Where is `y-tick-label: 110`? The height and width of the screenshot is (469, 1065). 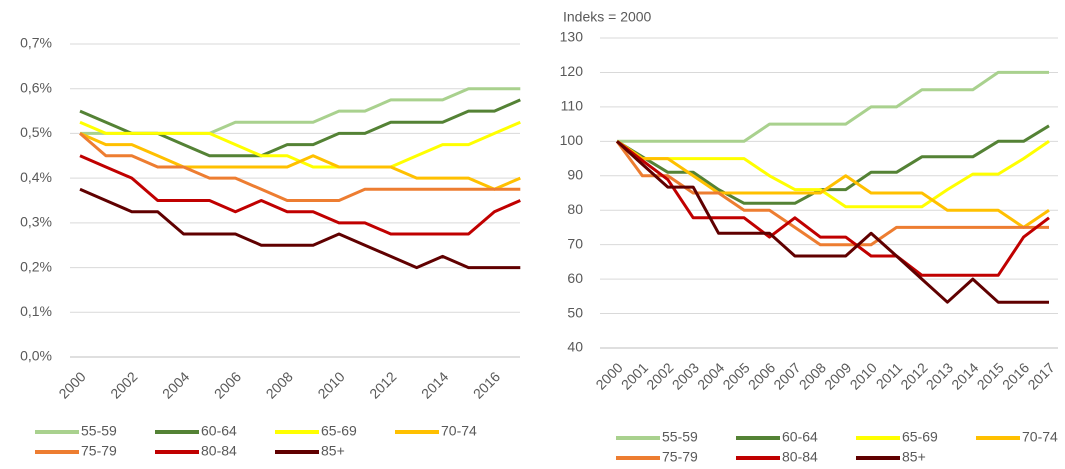
y-tick-label: 110 is located at coordinates (572, 106).